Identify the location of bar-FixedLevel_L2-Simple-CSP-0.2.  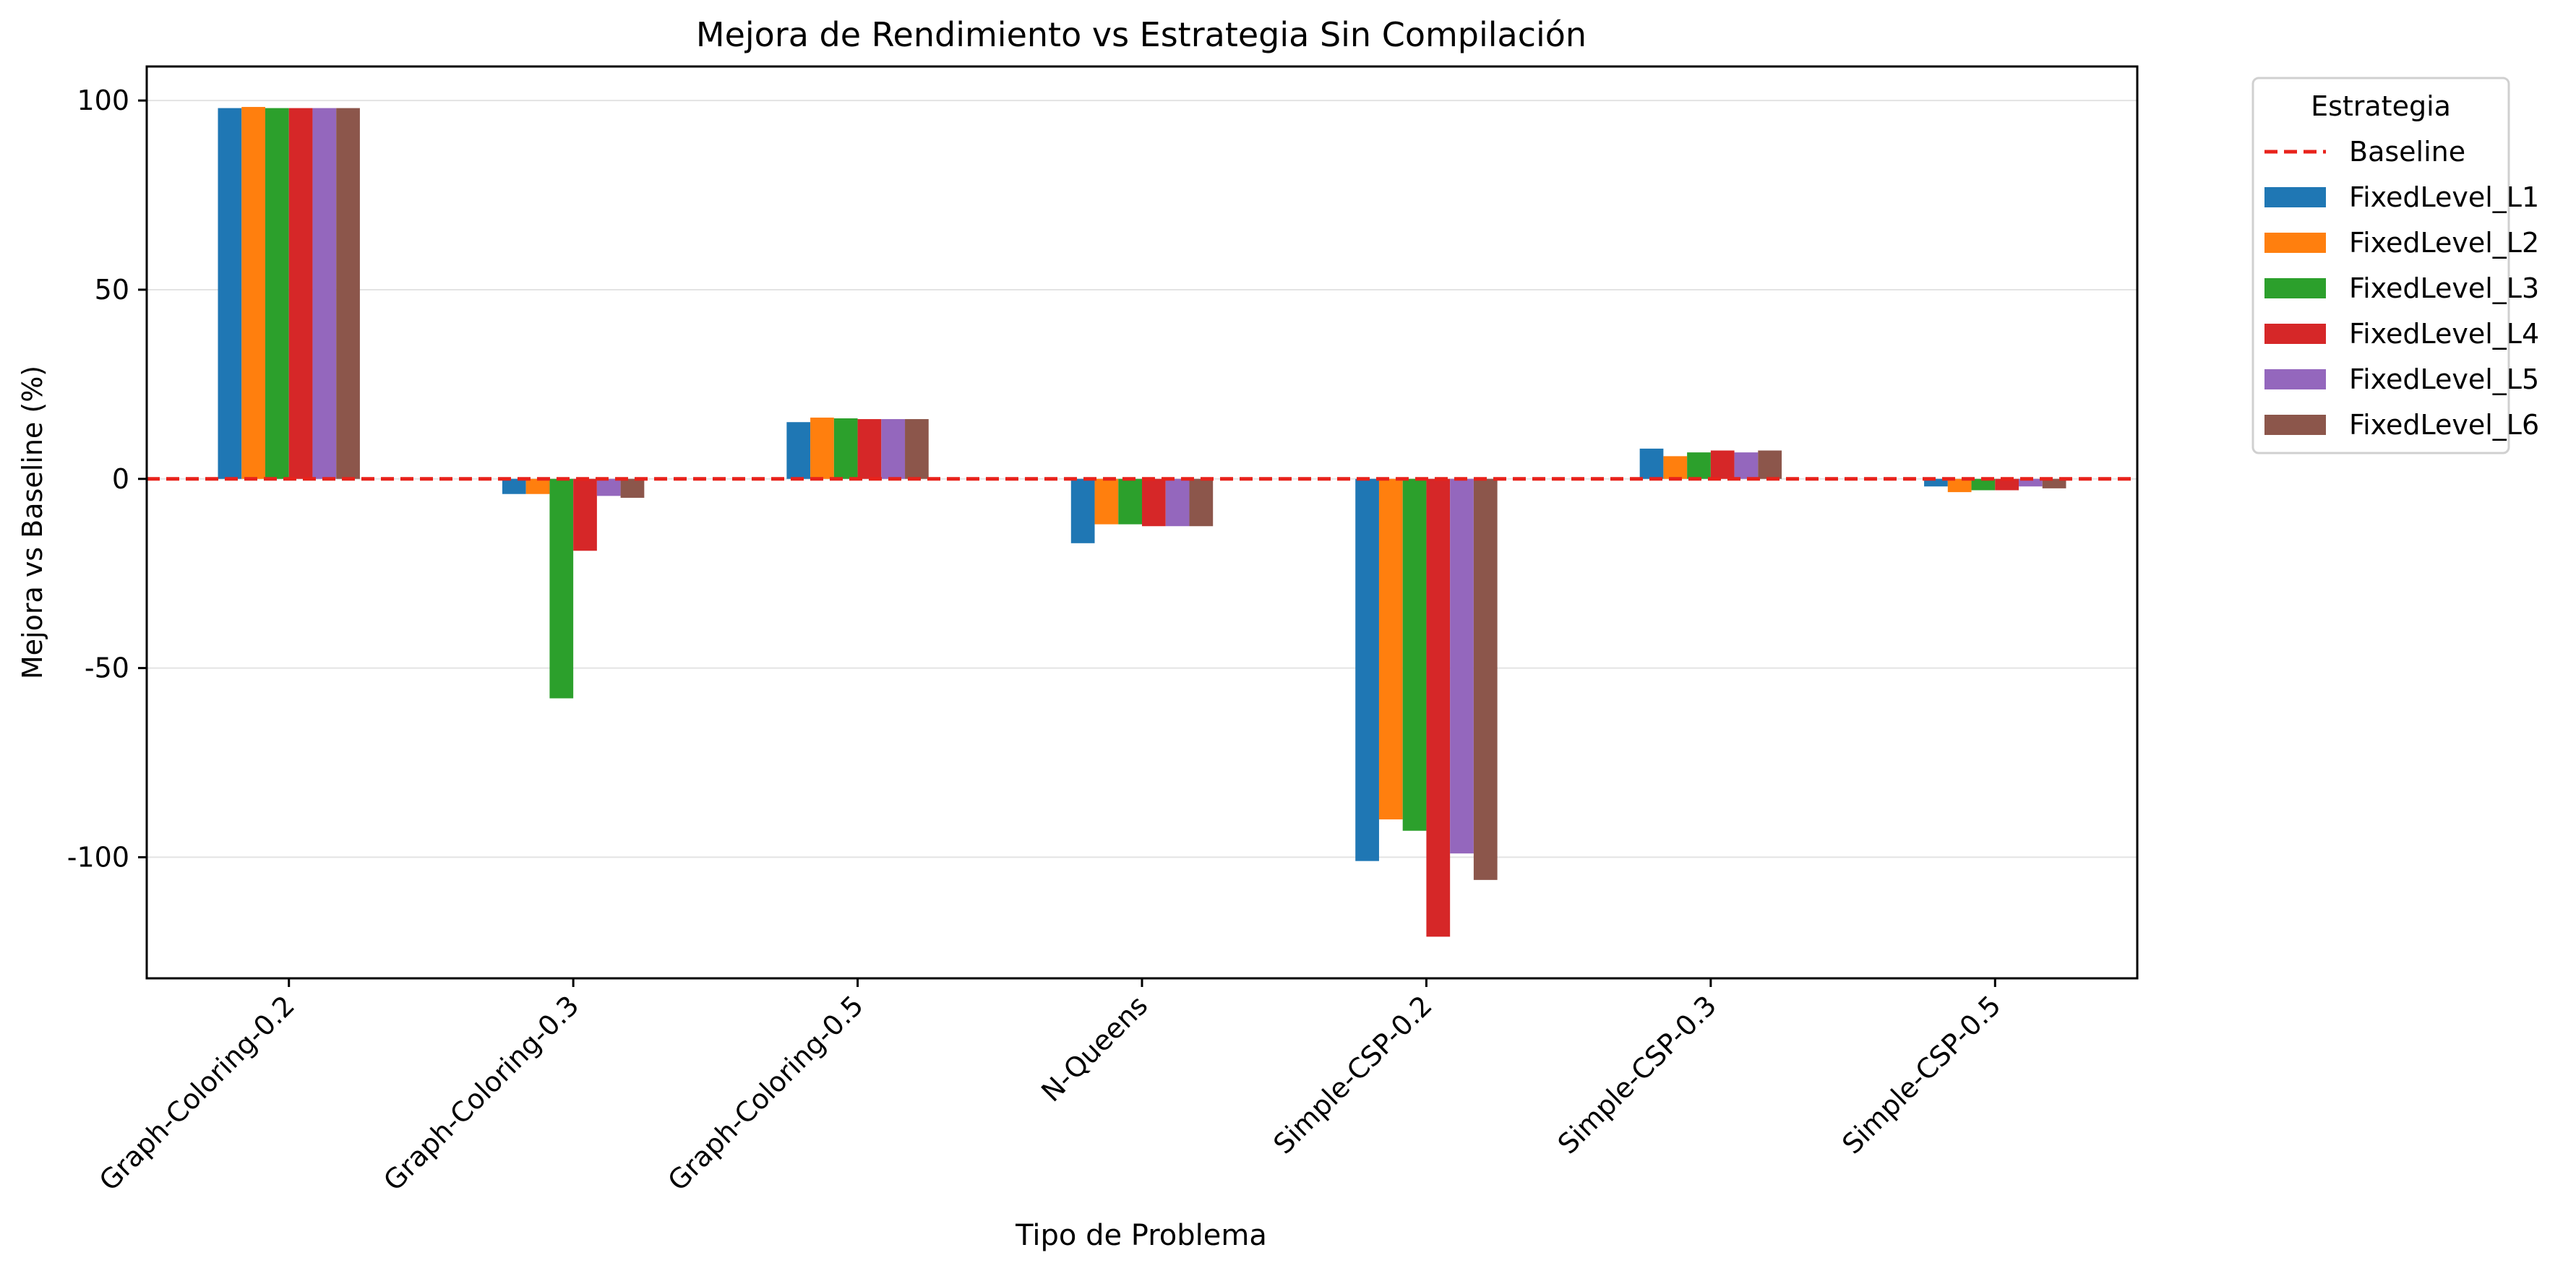
(1391, 649).